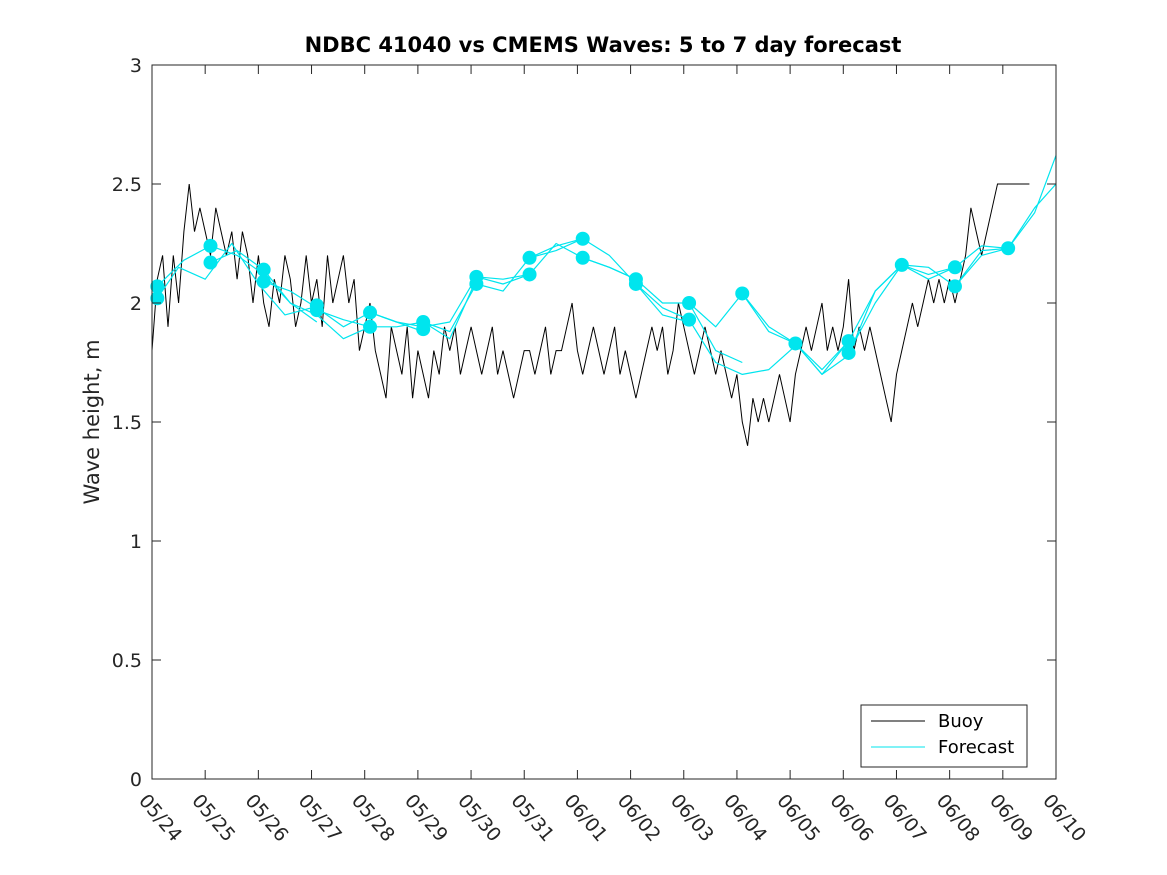  I want to click on legend-forecast-label: Forecast, so click(976, 747).